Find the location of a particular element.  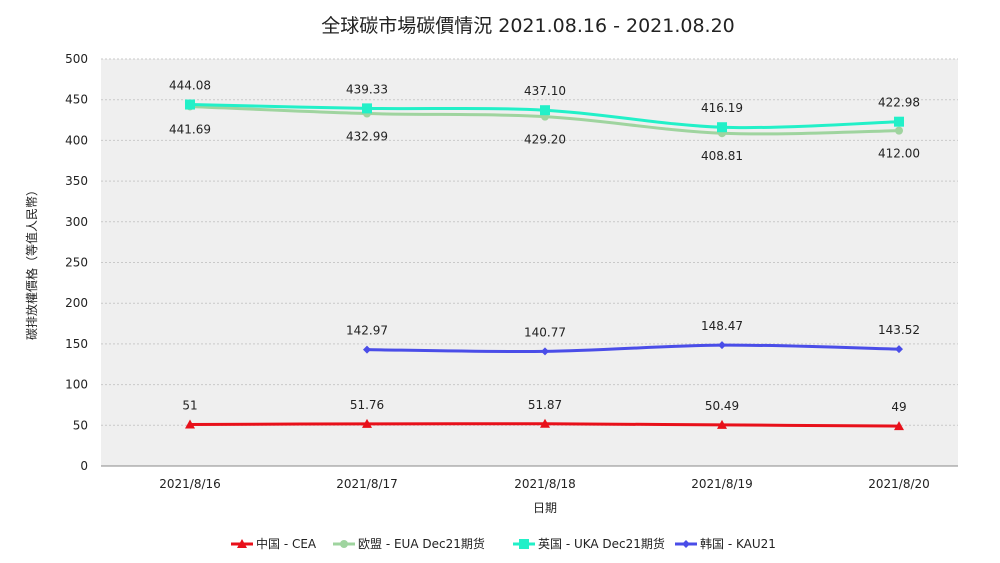

data-label: 437.10 is located at coordinates (545, 91).